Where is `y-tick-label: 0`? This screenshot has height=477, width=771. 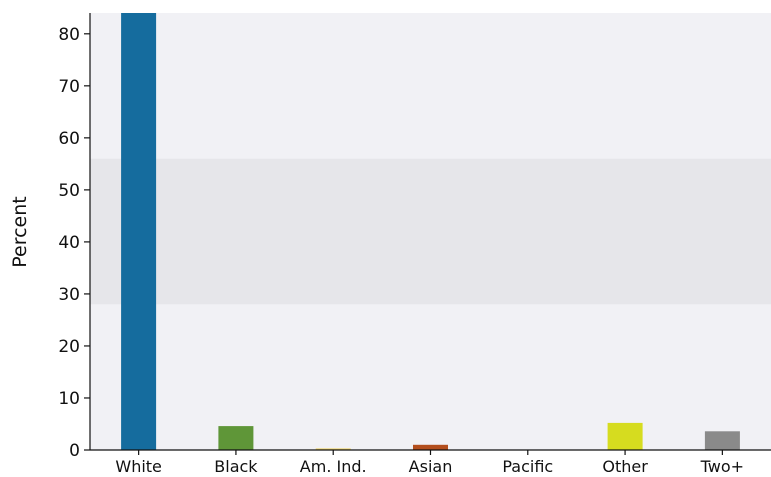
y-tick-label: 0 is located at coordinates (74, 451).